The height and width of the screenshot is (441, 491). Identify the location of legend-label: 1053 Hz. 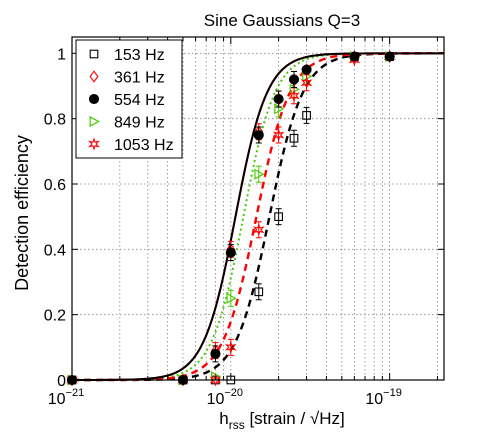
(144, 145).